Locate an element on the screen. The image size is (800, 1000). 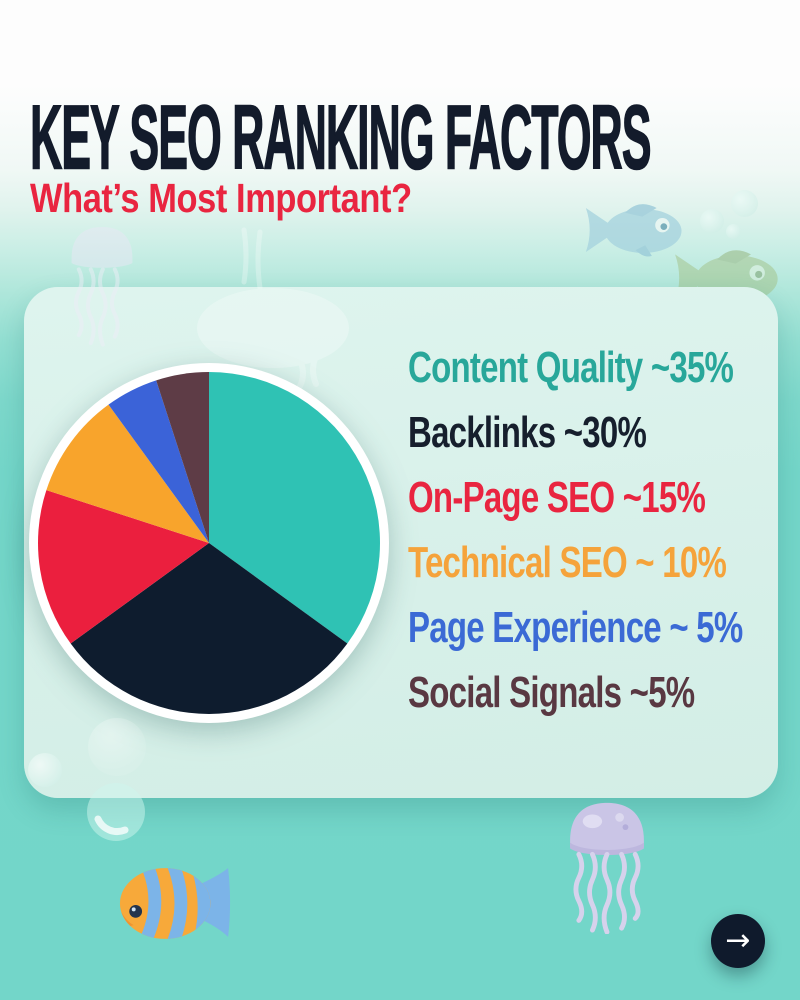
legend-item-social-signals: Social Signals ~5% is located at coordinates (551, 692).